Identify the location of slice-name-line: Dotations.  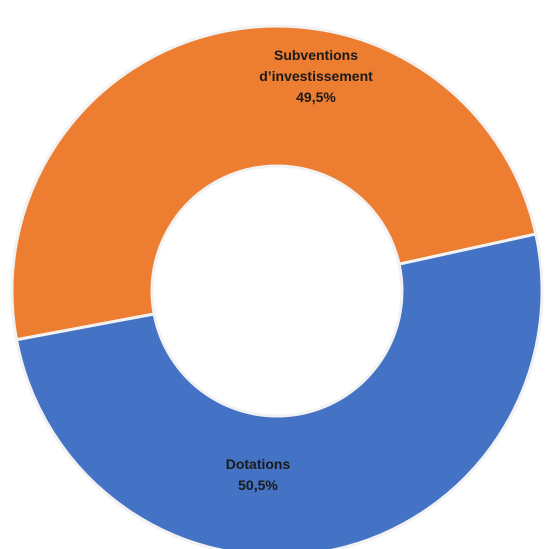
(258, 464).